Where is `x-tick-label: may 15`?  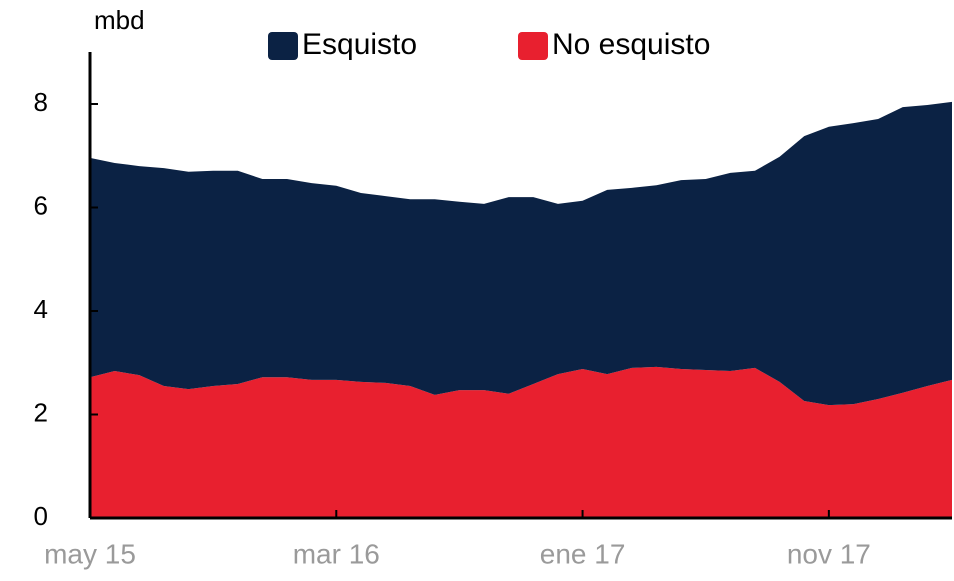 x-tick-label: may 15 is located at coordinates (90, 553).